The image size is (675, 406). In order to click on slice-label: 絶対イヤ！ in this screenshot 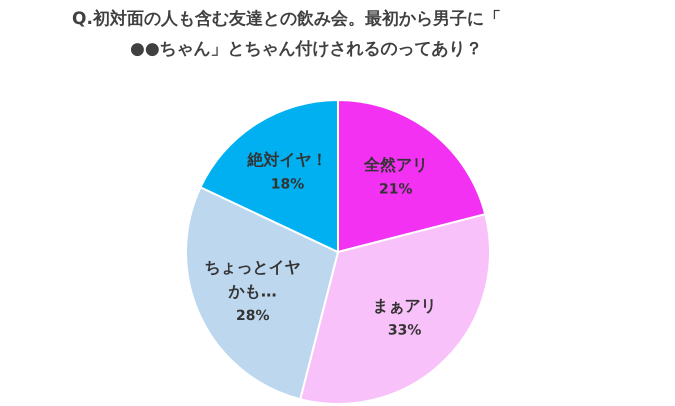, I will do `click(287, 159)`.